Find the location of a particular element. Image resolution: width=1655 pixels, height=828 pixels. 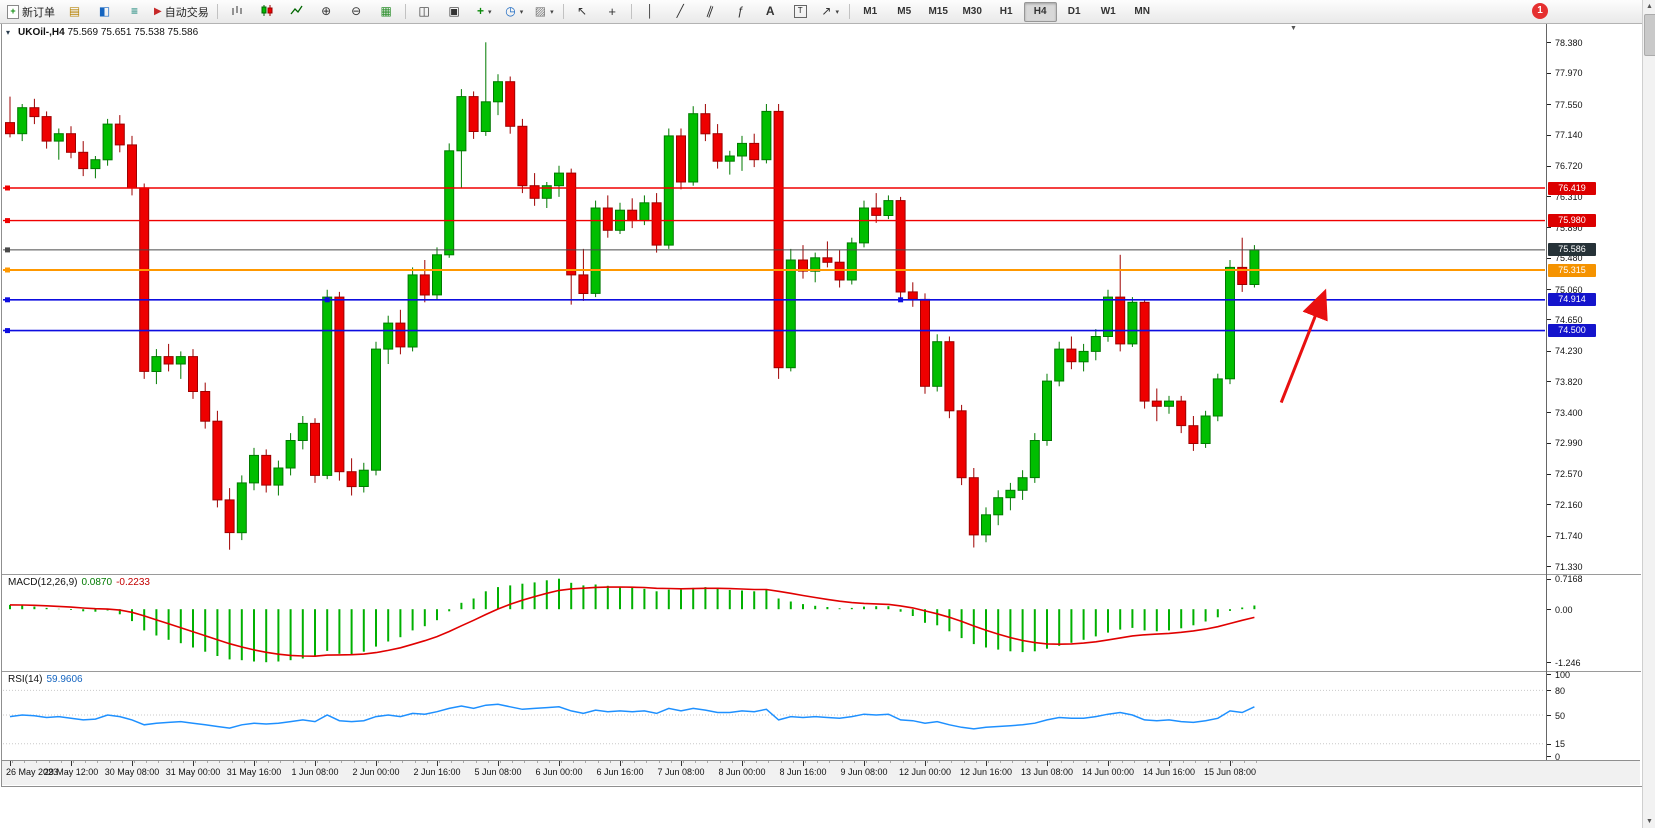

bar-chart-icon is located at coordinates (236, 12).